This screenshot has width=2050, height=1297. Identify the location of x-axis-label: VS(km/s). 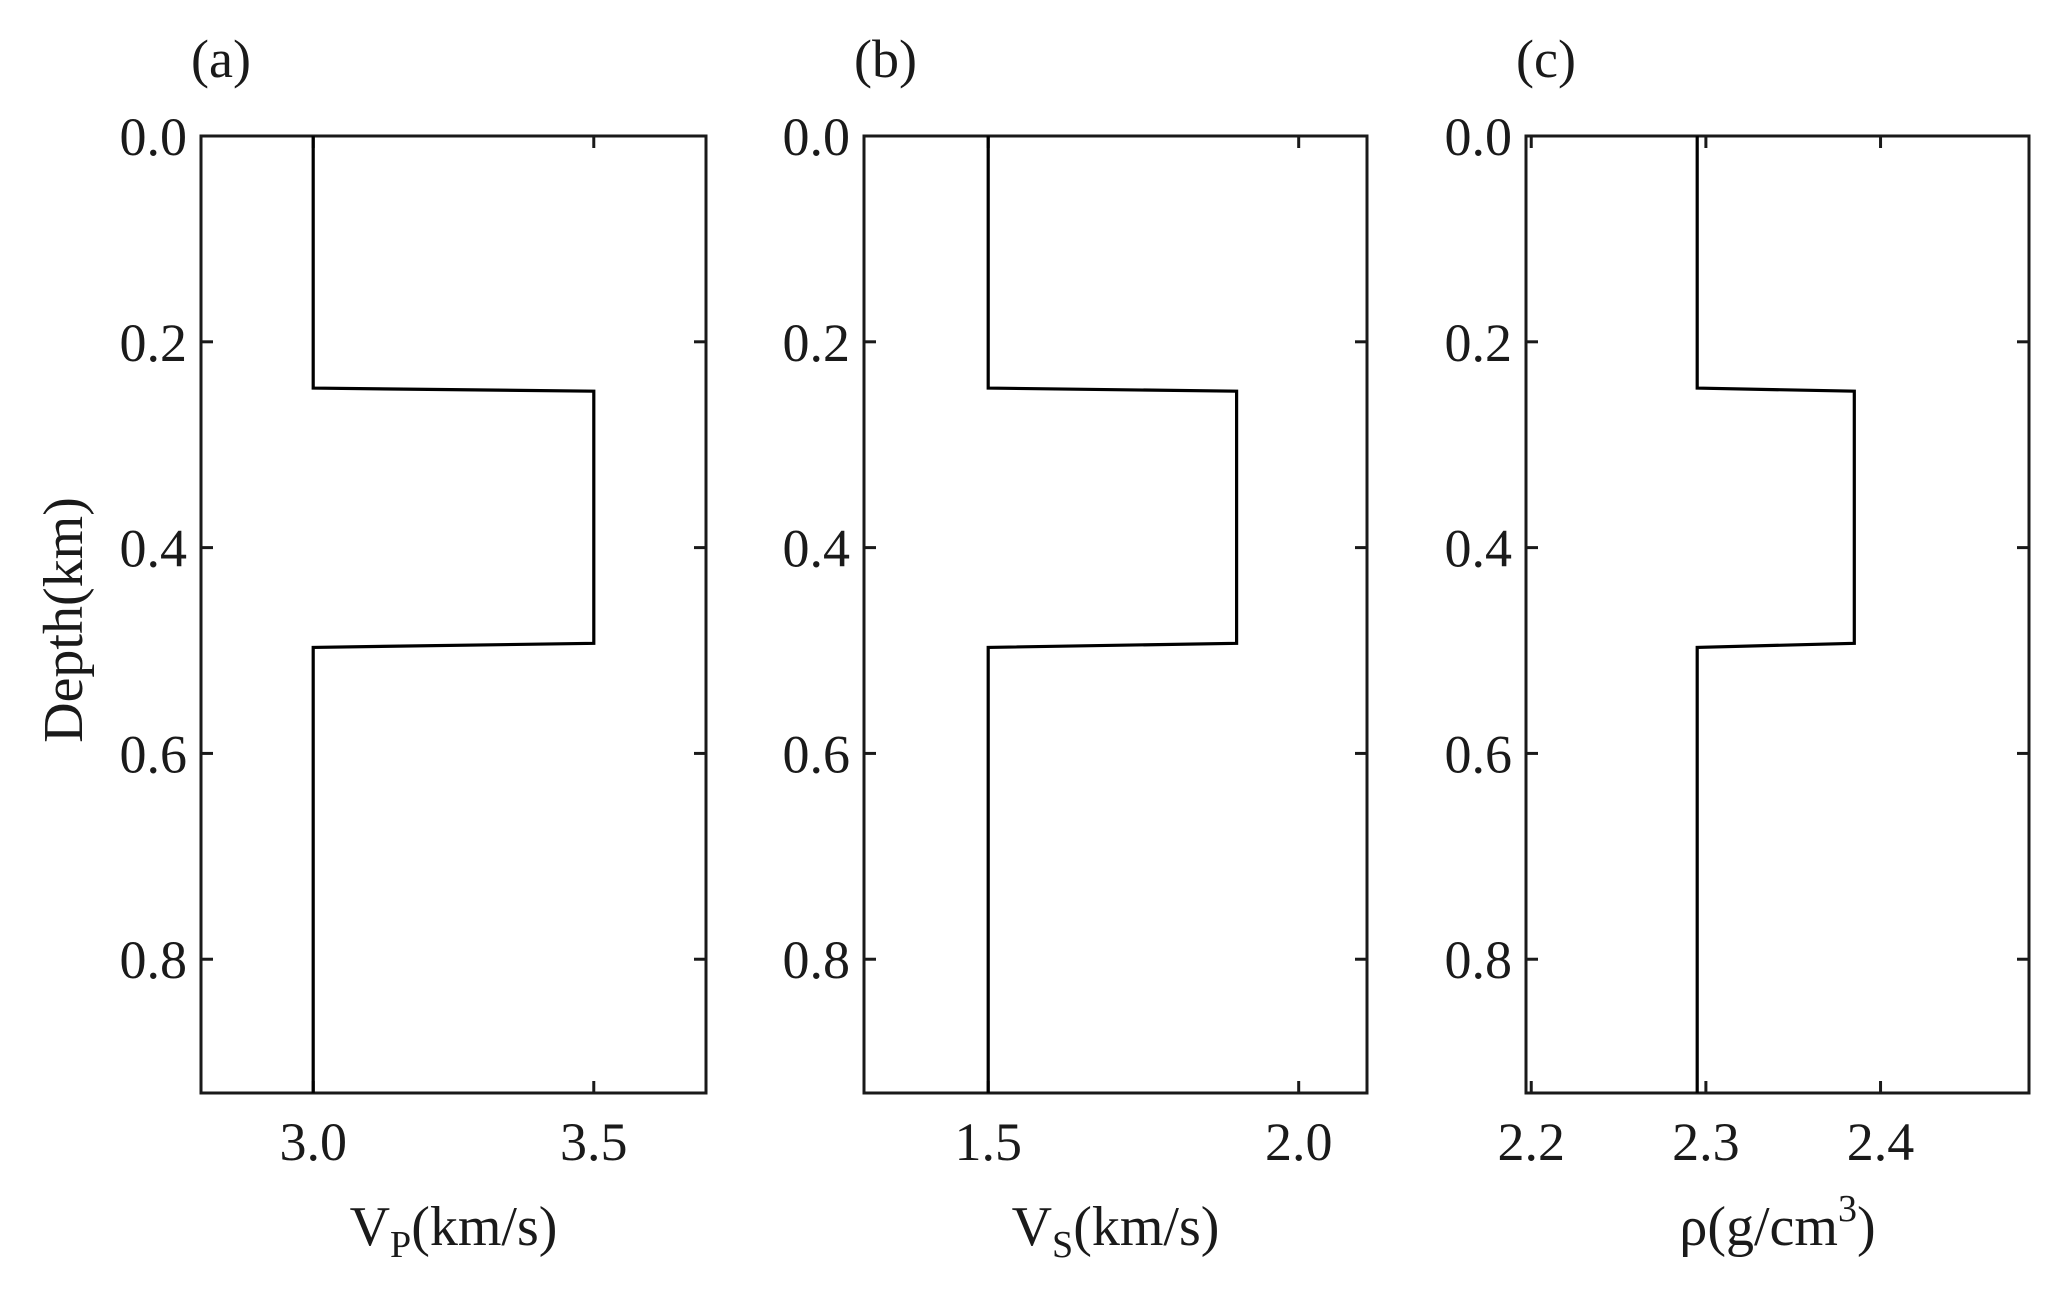
(1116, 1231).